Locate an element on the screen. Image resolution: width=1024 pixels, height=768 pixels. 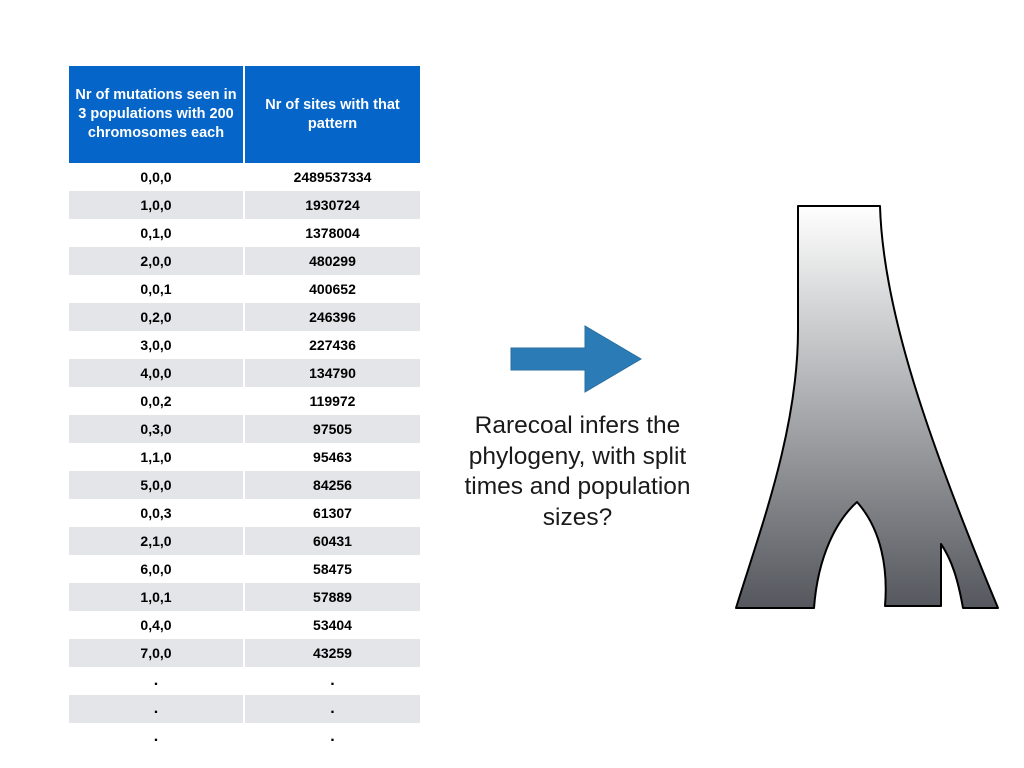
mutation-pattern-cell: 1,0,1 is located at coordinates (156, 597).